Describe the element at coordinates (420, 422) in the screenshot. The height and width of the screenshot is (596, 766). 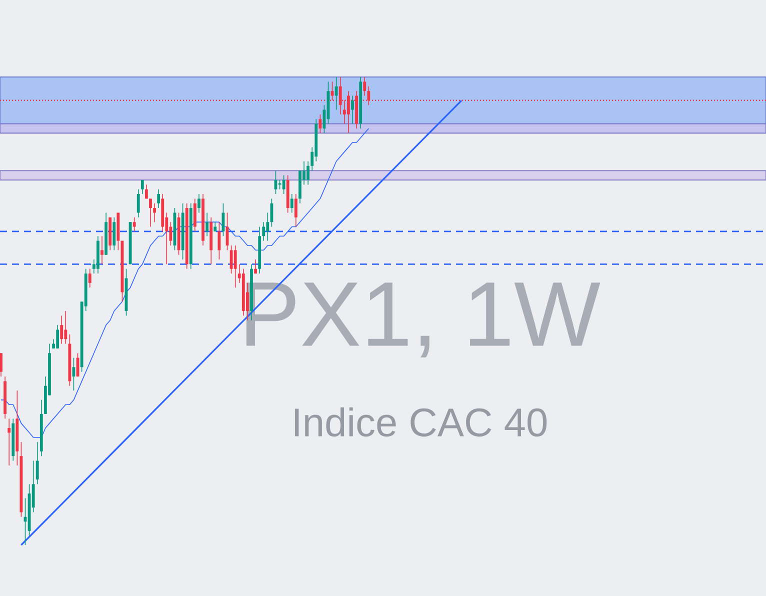
I see `text: Indice CAC 40` at that location.